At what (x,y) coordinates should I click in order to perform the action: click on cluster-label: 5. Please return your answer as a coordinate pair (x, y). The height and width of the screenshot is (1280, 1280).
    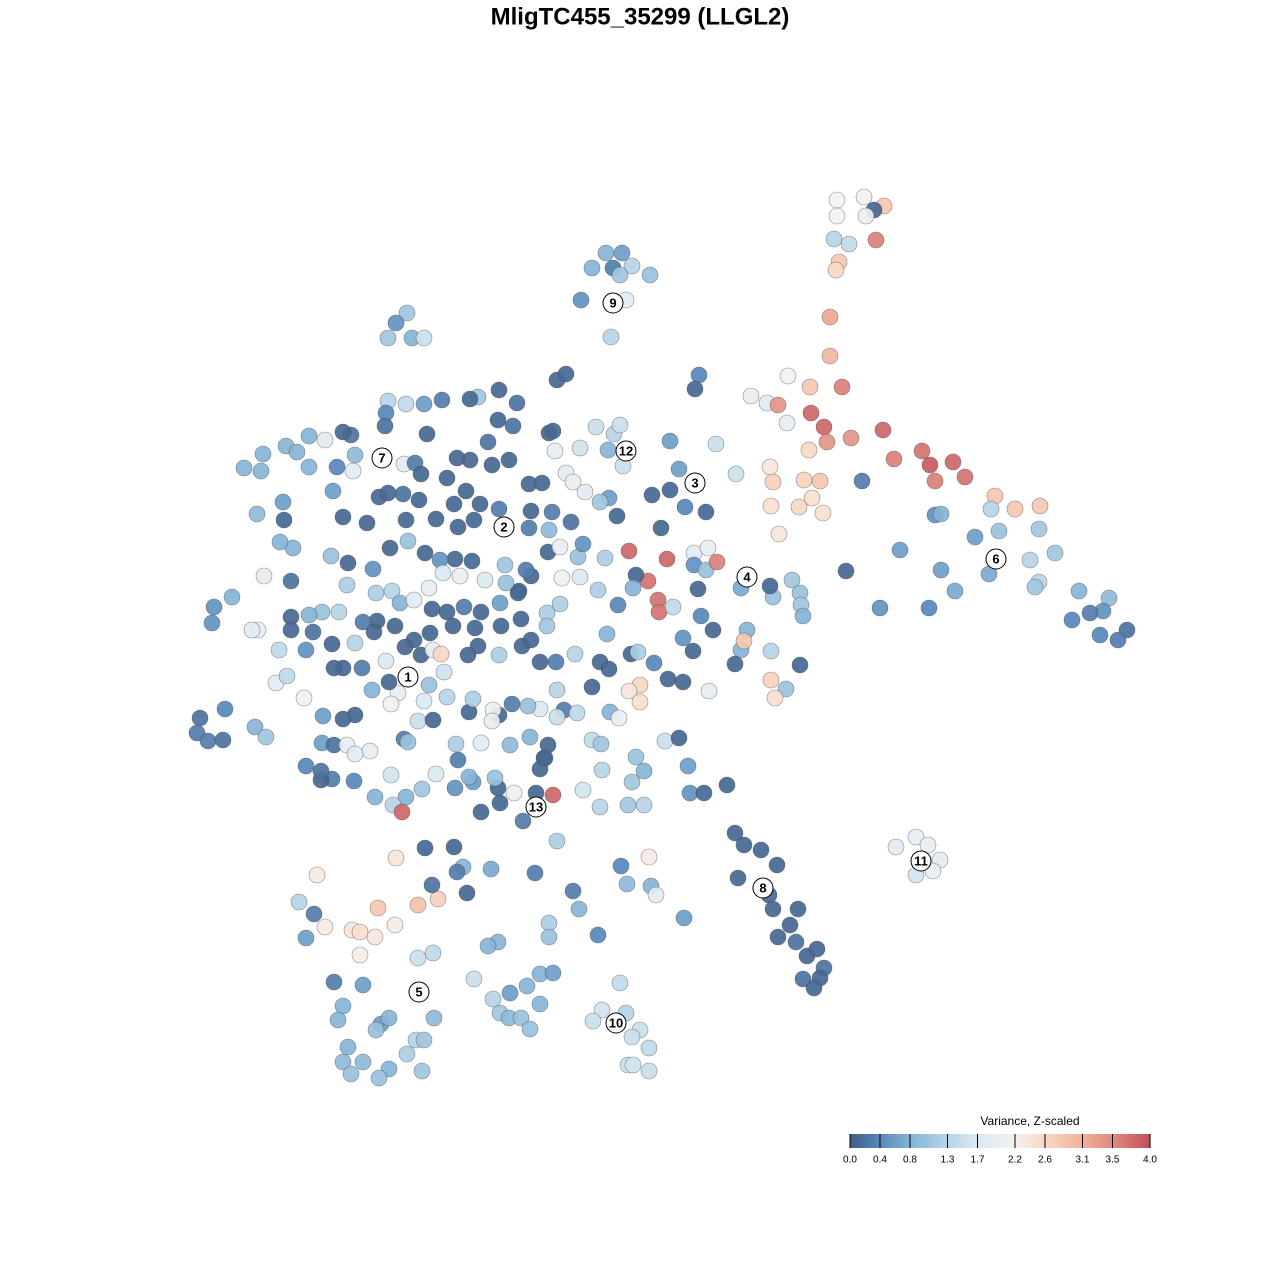
    Looking at the image, I should click on (419, 992).